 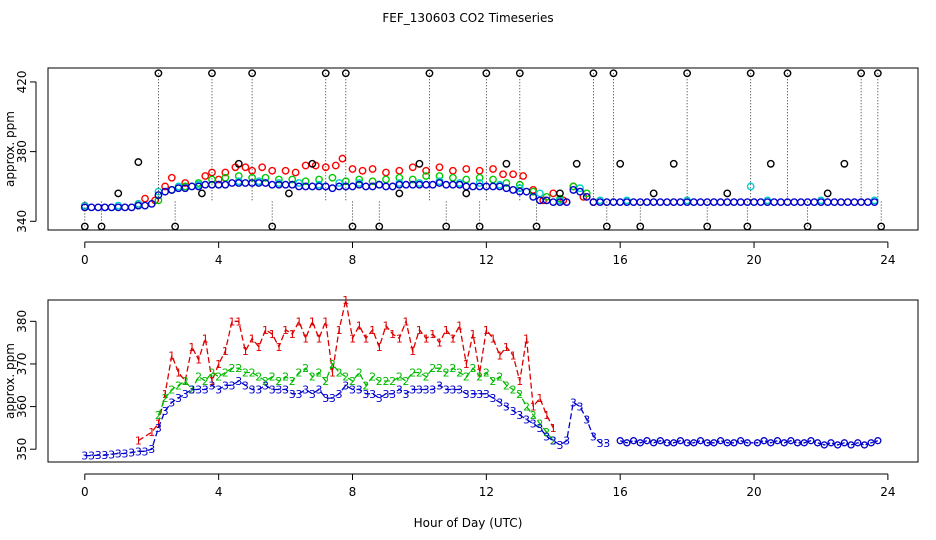 I want to click on x-tick-label: 8, so click(x=353, y=260).